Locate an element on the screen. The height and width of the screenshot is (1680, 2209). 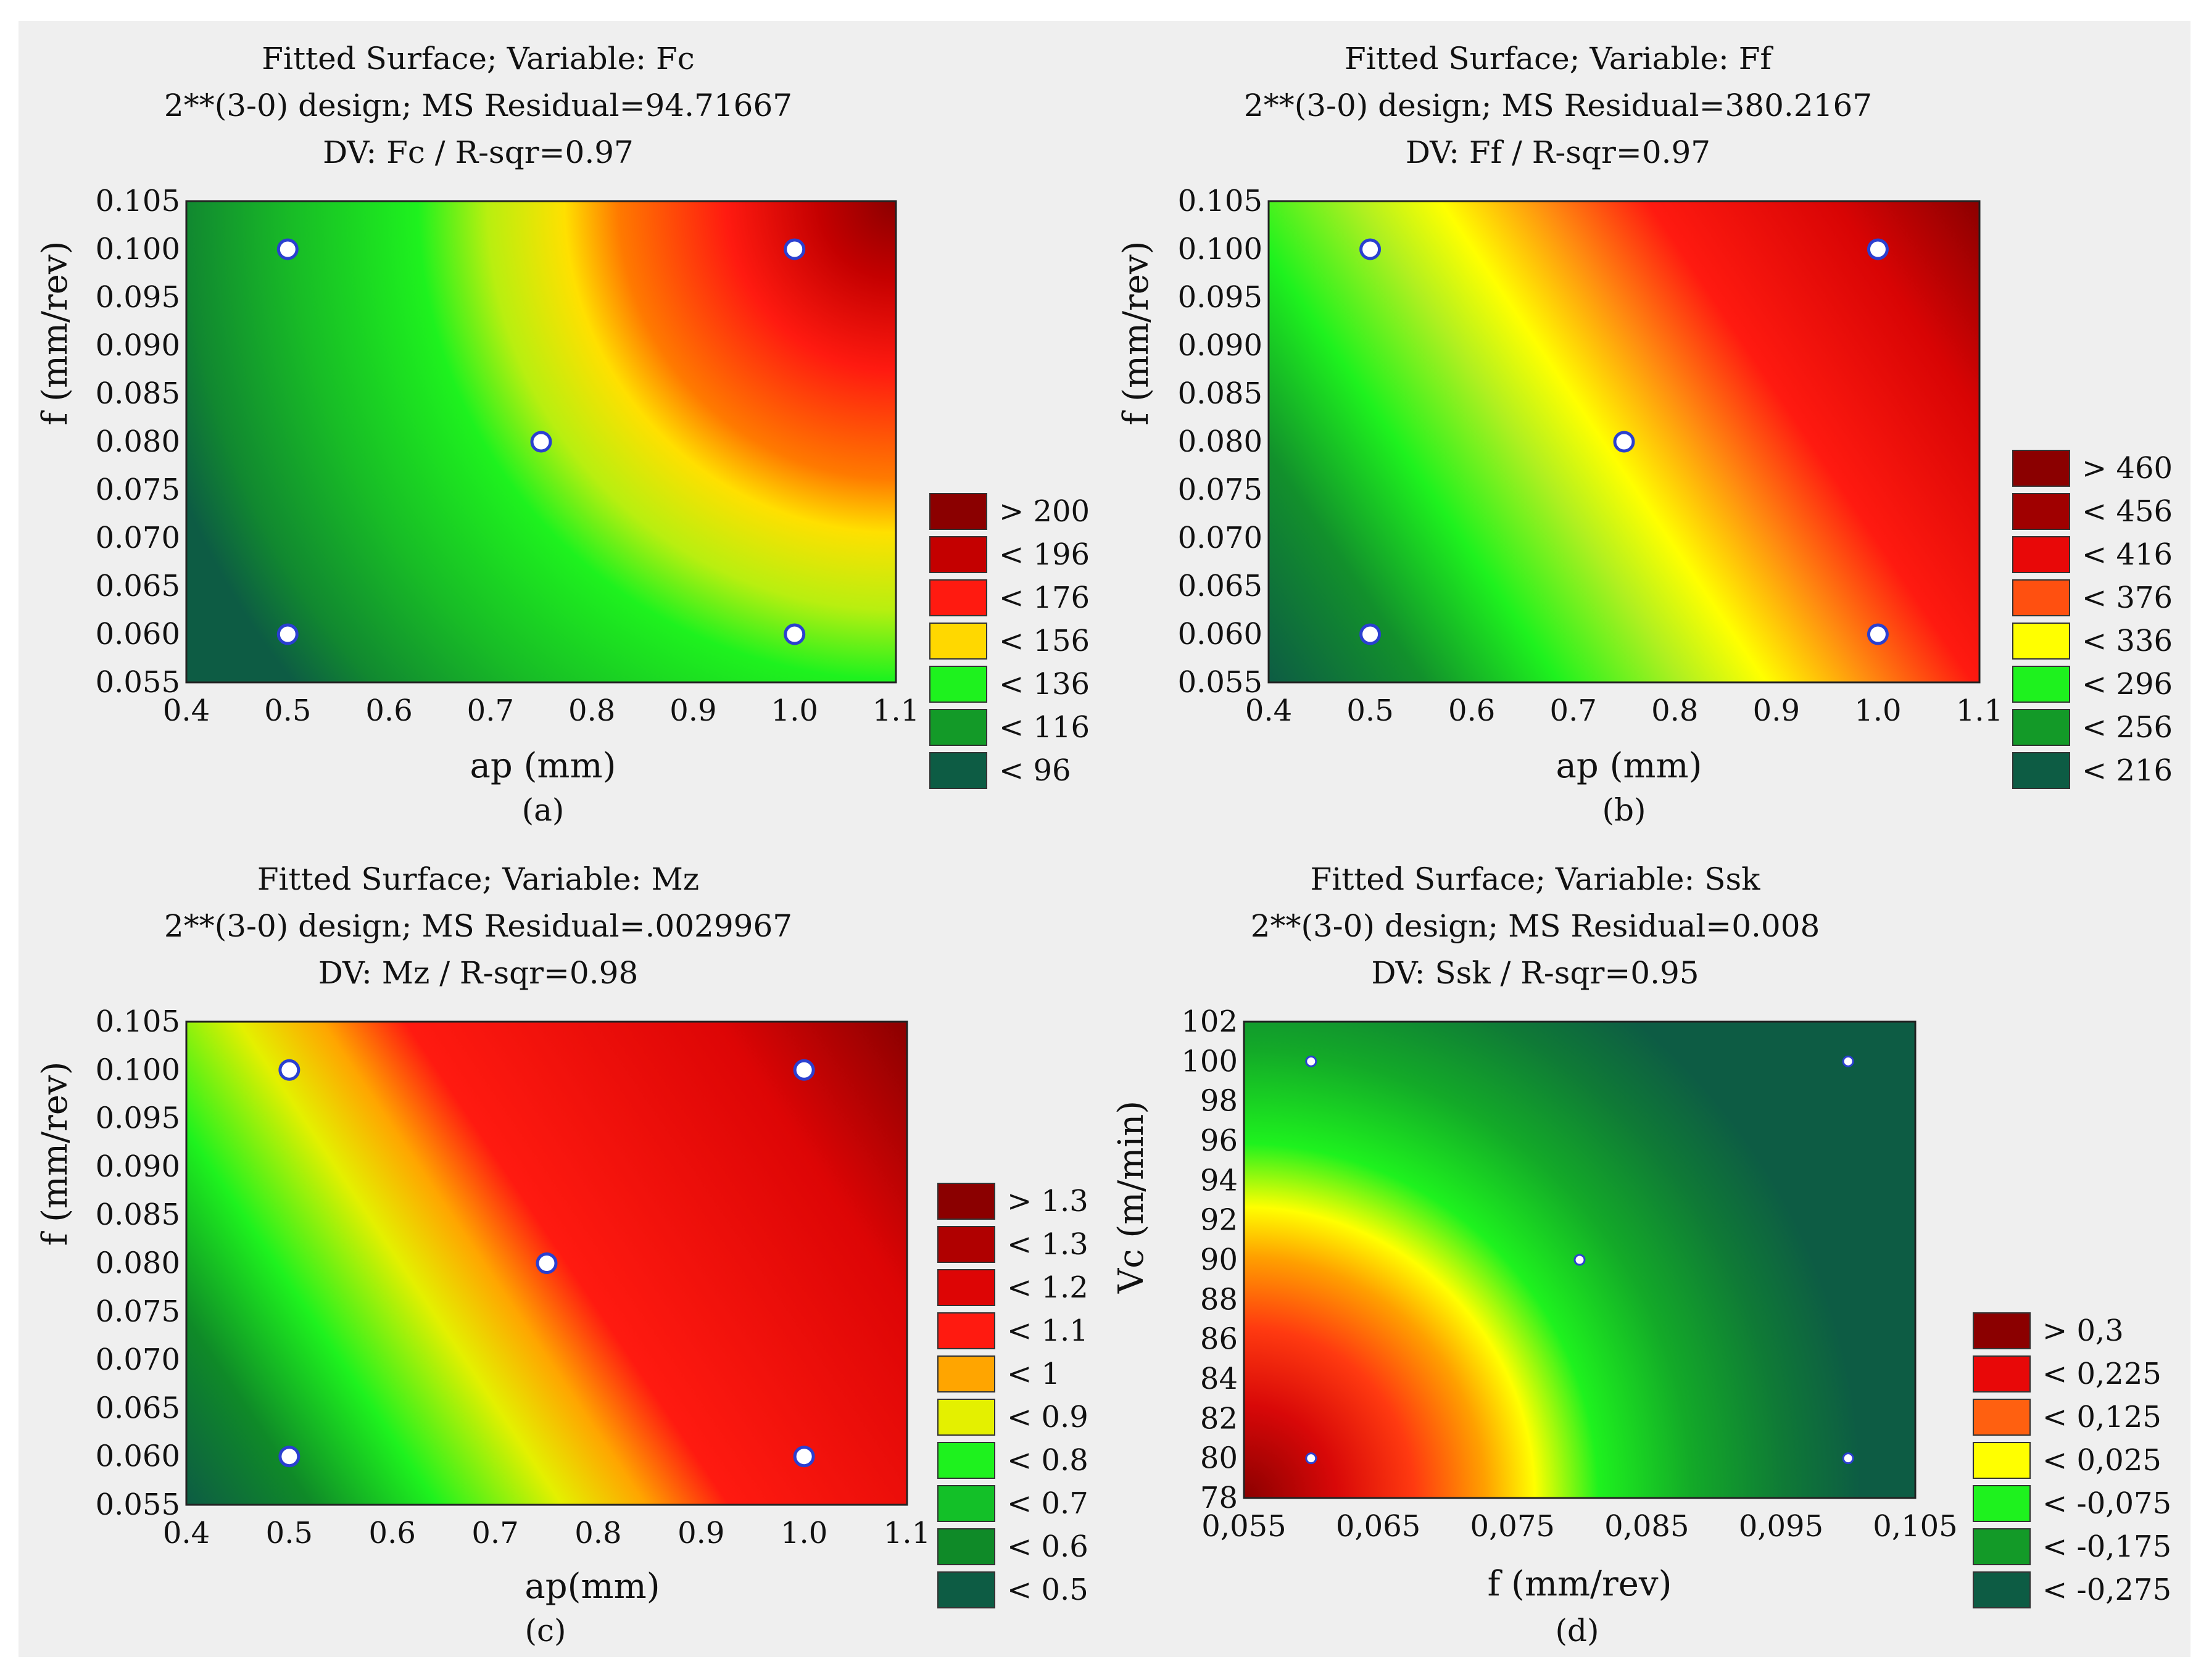
y-tick-label: 0.080 is located at coordinates (138, 1263).